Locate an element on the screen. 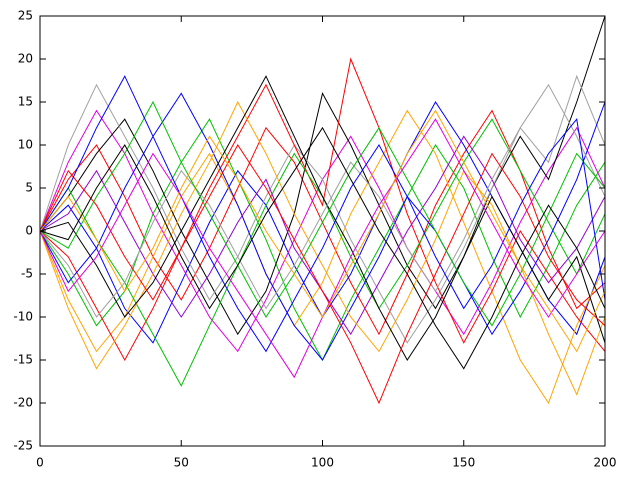 The image size is (640, 480). y-tick-label: -25 is located at coordinates (23, 446).